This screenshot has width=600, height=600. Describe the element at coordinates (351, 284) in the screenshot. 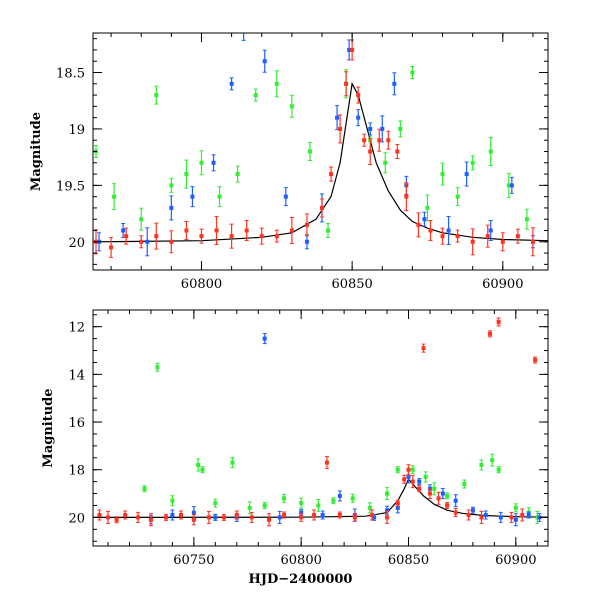

I see `x-tick-label: 60850` at that location.